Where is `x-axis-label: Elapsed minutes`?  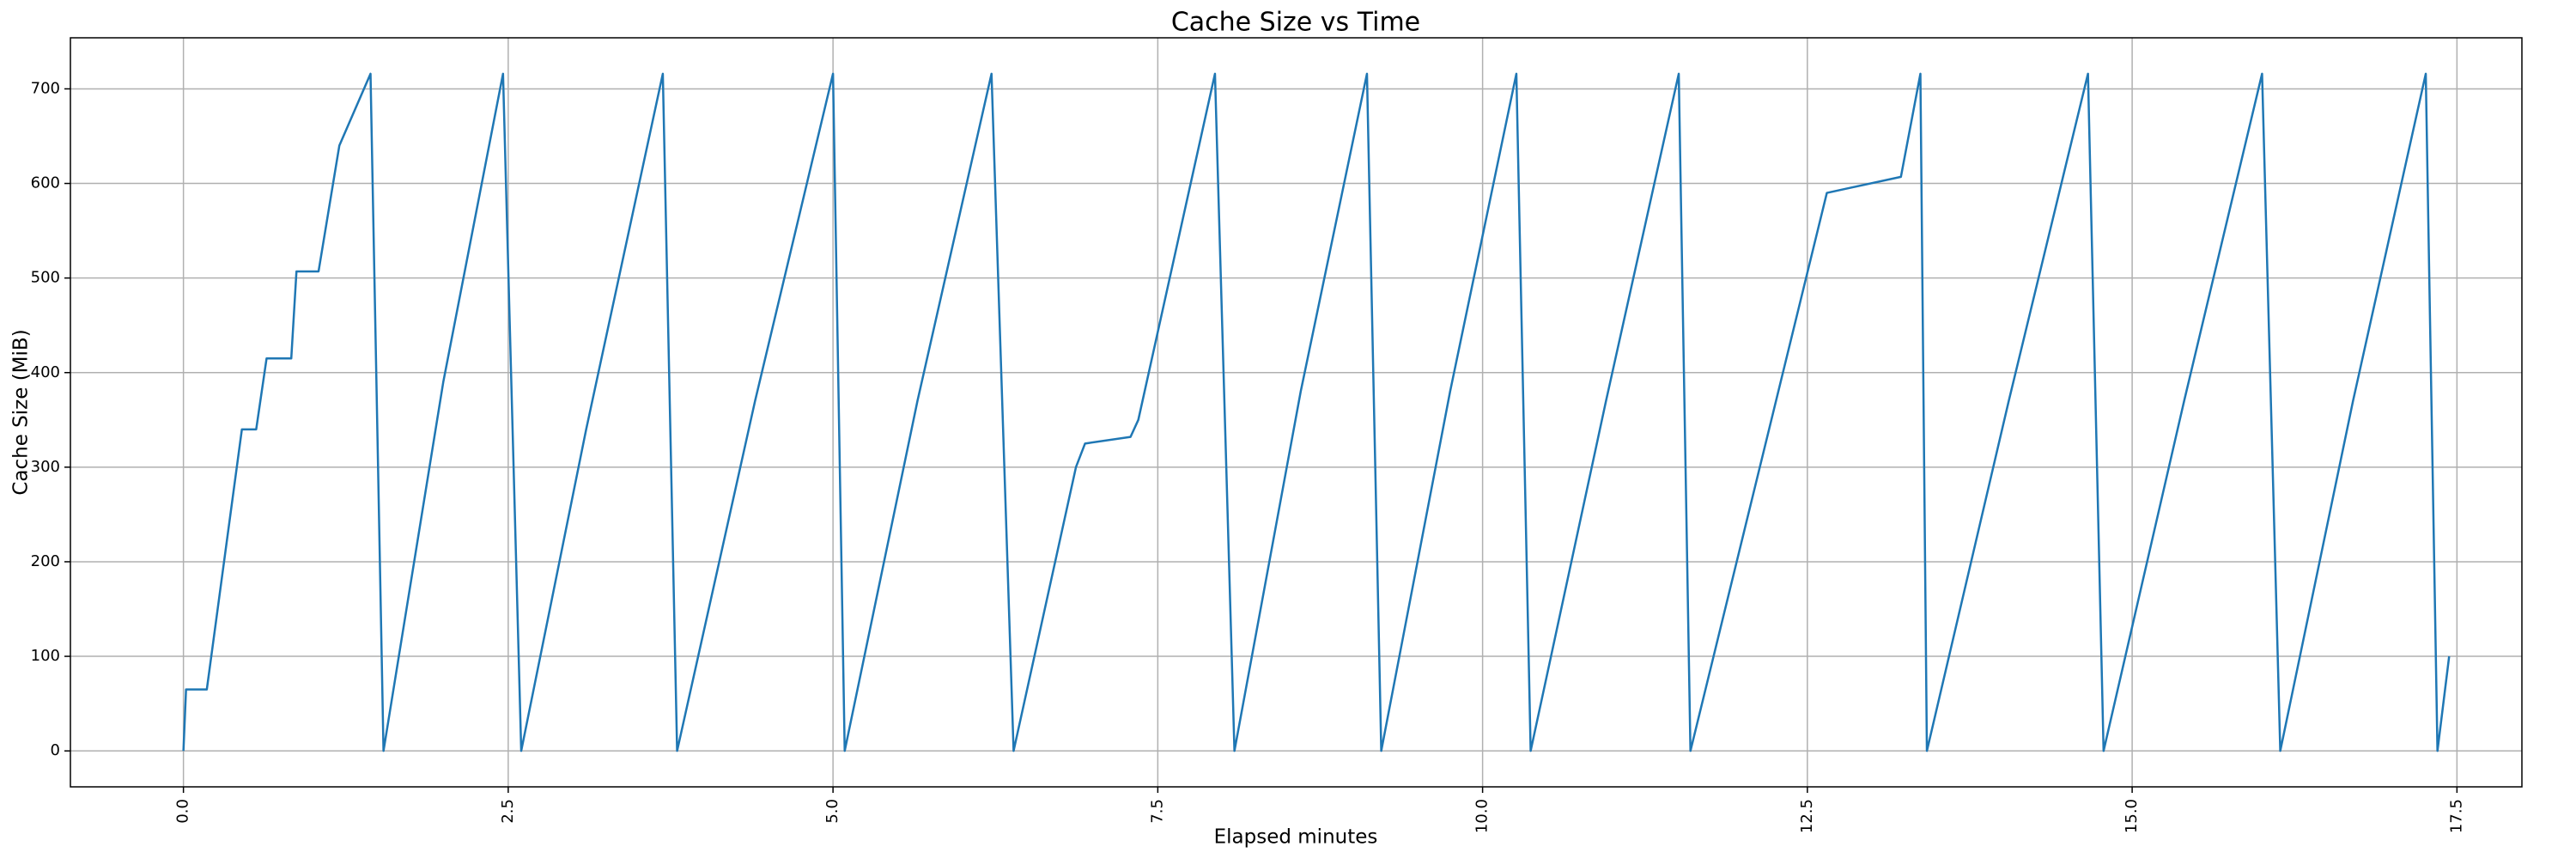 x-axis-label: Elapsed minutes is located at coordinates (1296, 837).